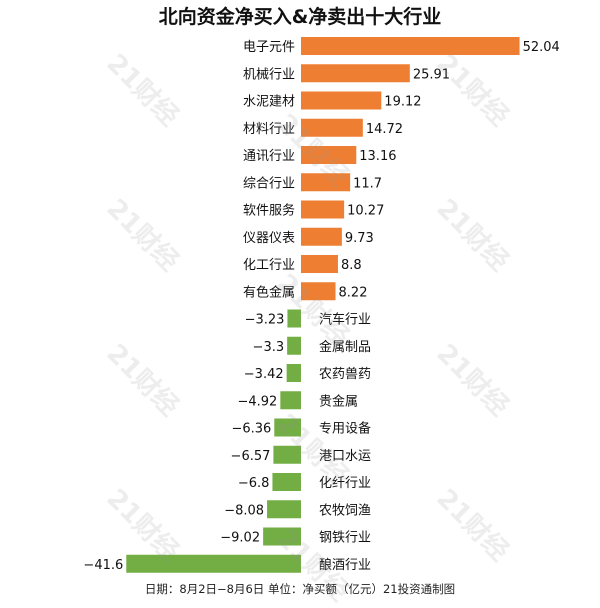 The height and width of the screenshot is (608, 600). I want to click on value-label: −4.92, so click(257, 401).